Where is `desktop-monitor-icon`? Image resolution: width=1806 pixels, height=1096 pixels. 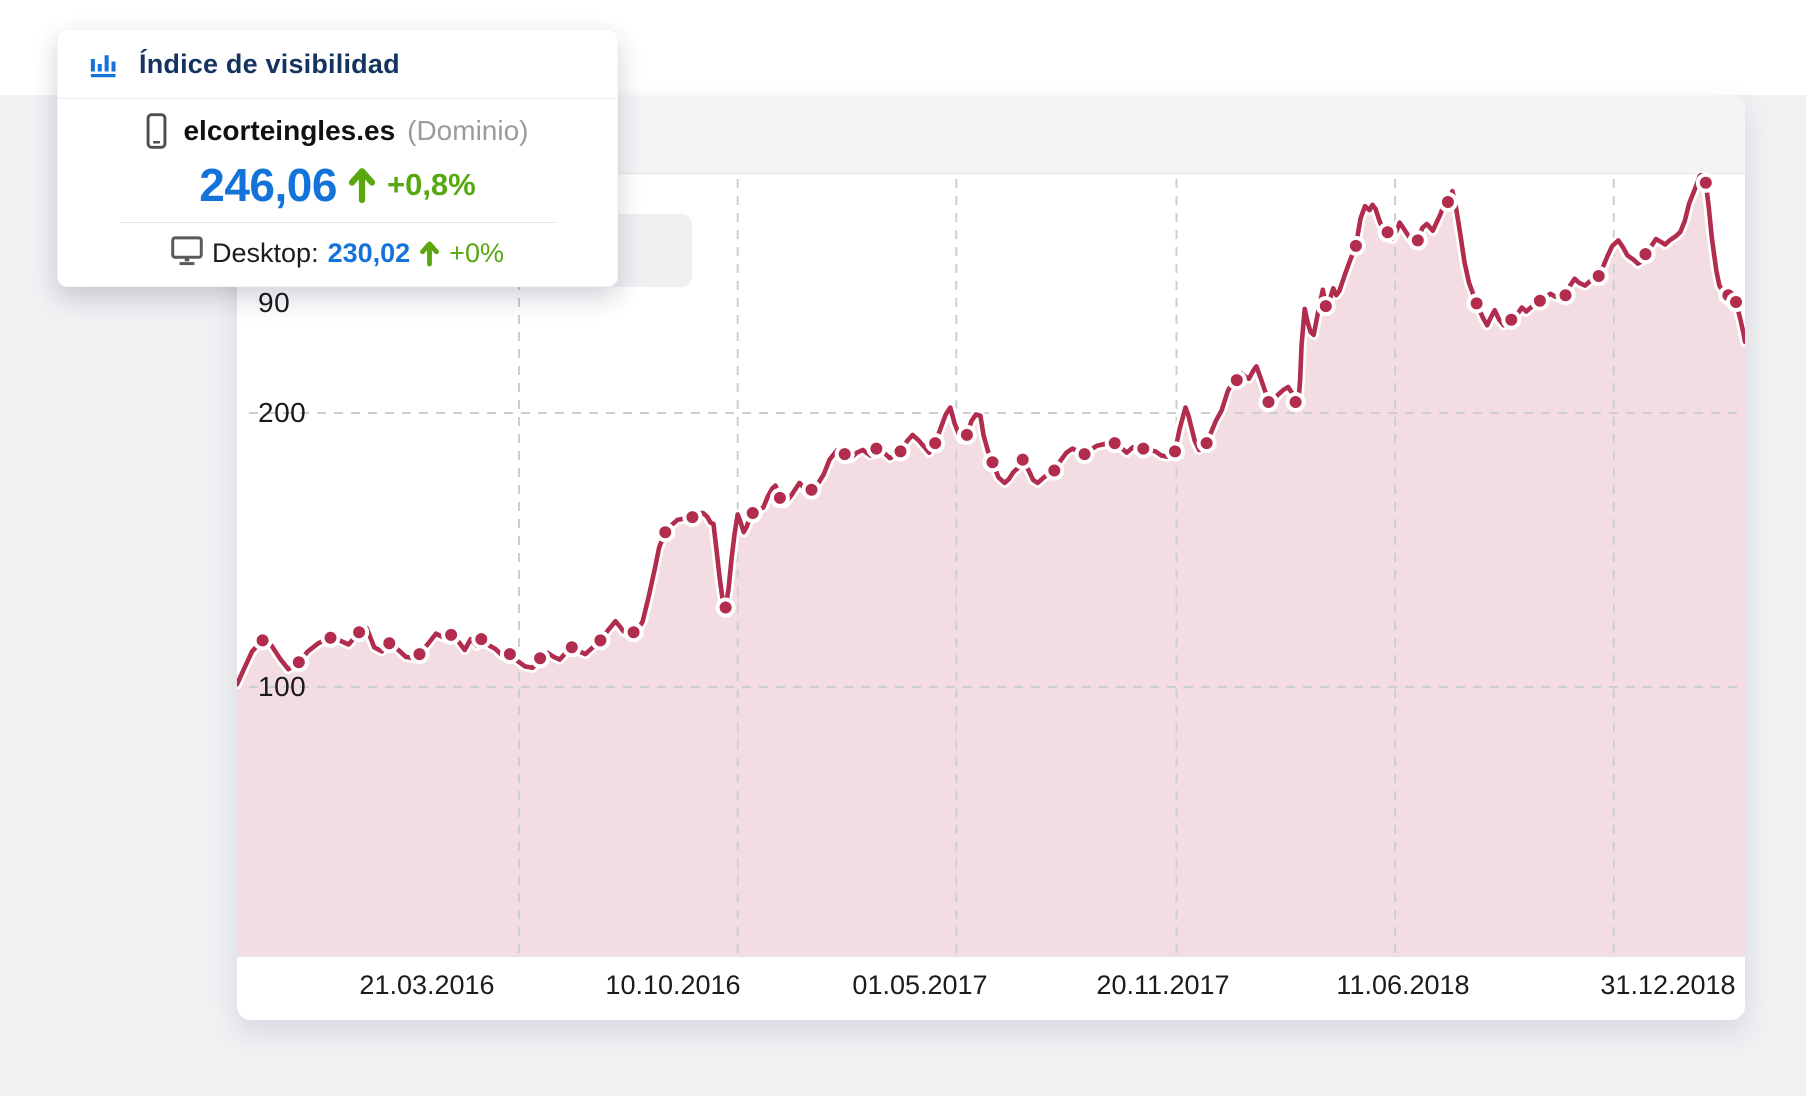 desktop-monitor-icon is located at coordinates (187, 253).